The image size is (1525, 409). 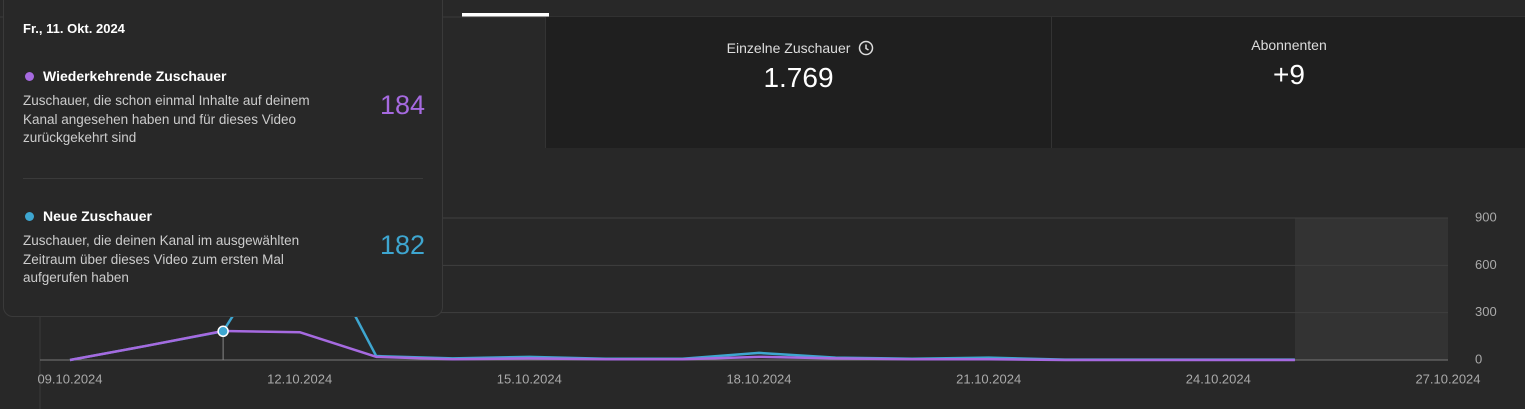 I want to click on x-tick-label: 21.10.2024, so click(x=988, y=378).